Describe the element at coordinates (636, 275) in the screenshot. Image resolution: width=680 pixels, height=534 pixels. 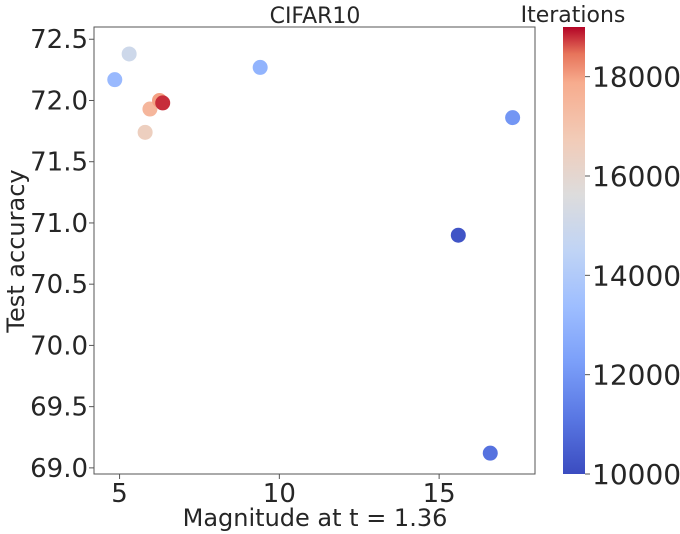
I see `colorbar-tick-label: 14000` at that location.